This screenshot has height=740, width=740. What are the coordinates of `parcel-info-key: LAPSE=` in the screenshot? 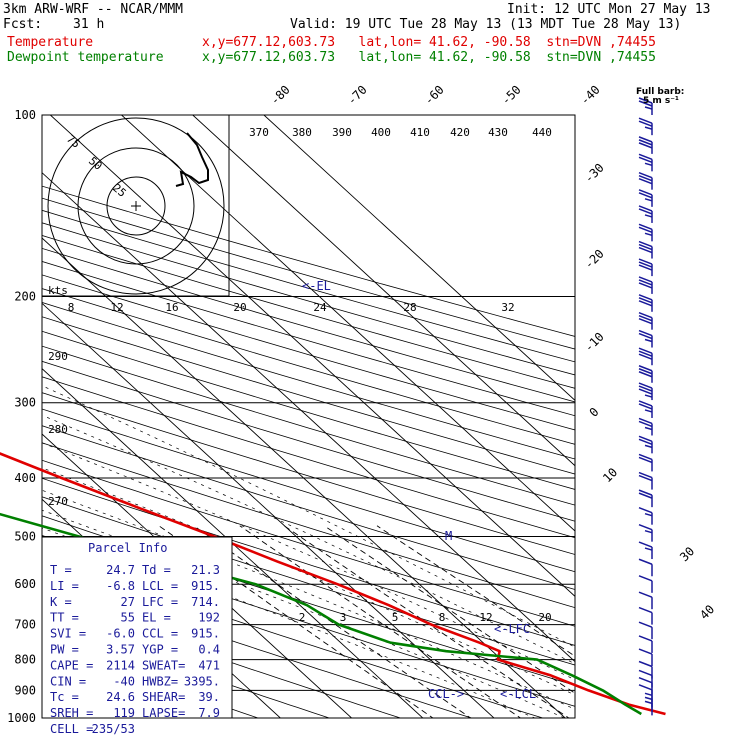 It's located at (163, 713).